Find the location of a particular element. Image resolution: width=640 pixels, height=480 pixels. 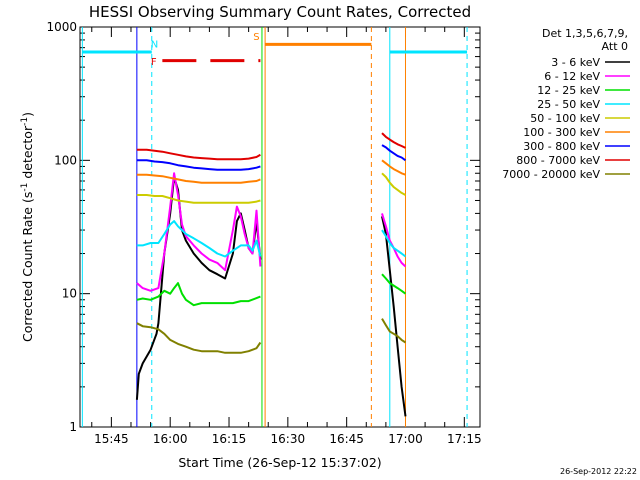

y-tick-label: 1000 is located at coordinates (61, 27).